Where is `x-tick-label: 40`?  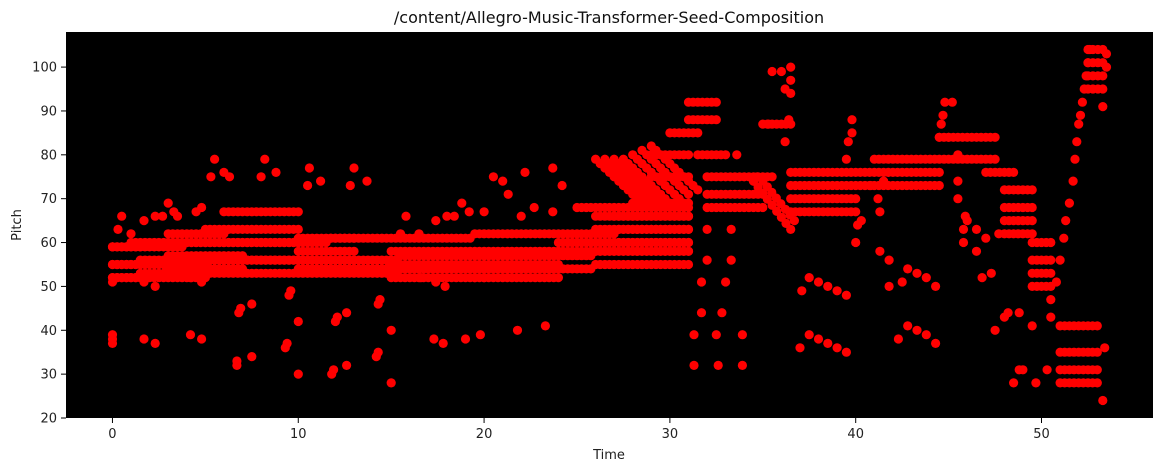 x-tick-label: 40 is located at coordinates (855, 434).